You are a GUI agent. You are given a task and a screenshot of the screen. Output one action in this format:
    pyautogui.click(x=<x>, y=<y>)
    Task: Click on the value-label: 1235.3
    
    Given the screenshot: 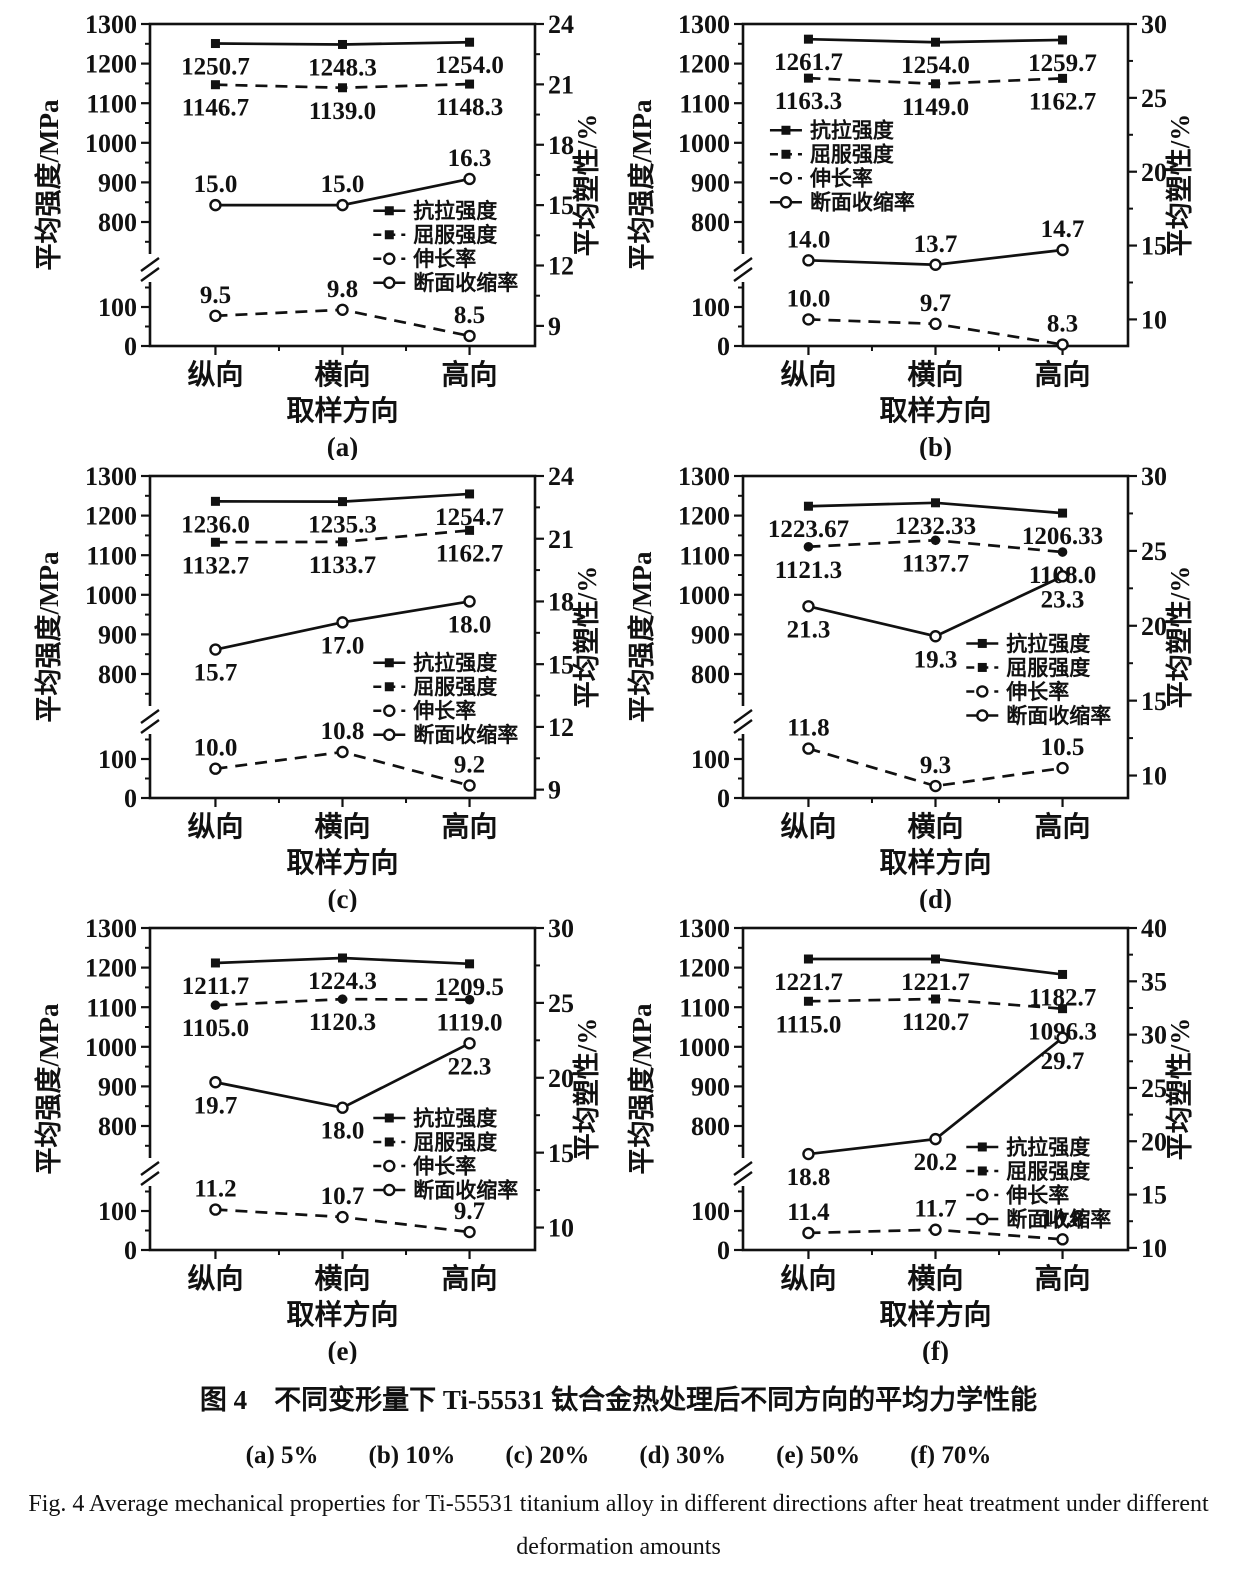 What is the action you would take?
    pyautogui.click(x=342, y=525)
    